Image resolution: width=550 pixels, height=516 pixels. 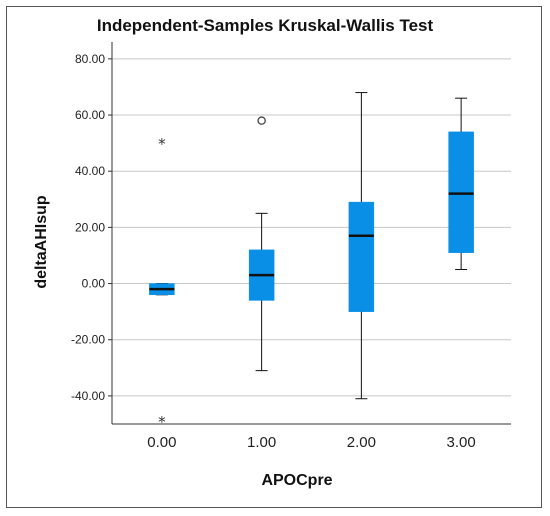 What do you see at coordinates (90, 171) in the screenshot?
I see `y-tick-label: 40.00` at bounding box center [90, 171].